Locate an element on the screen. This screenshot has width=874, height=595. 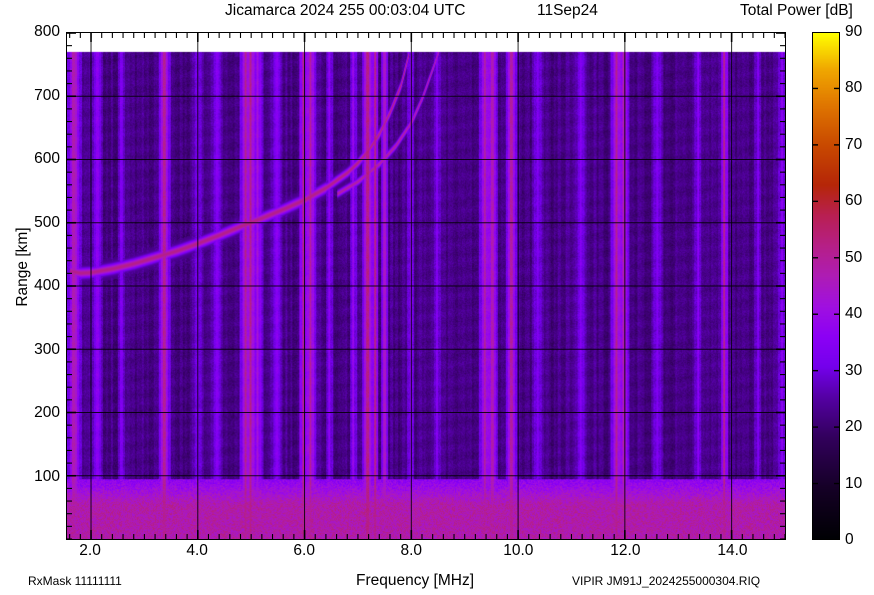
colorbar-gradient is located at coordinates (826, 286).